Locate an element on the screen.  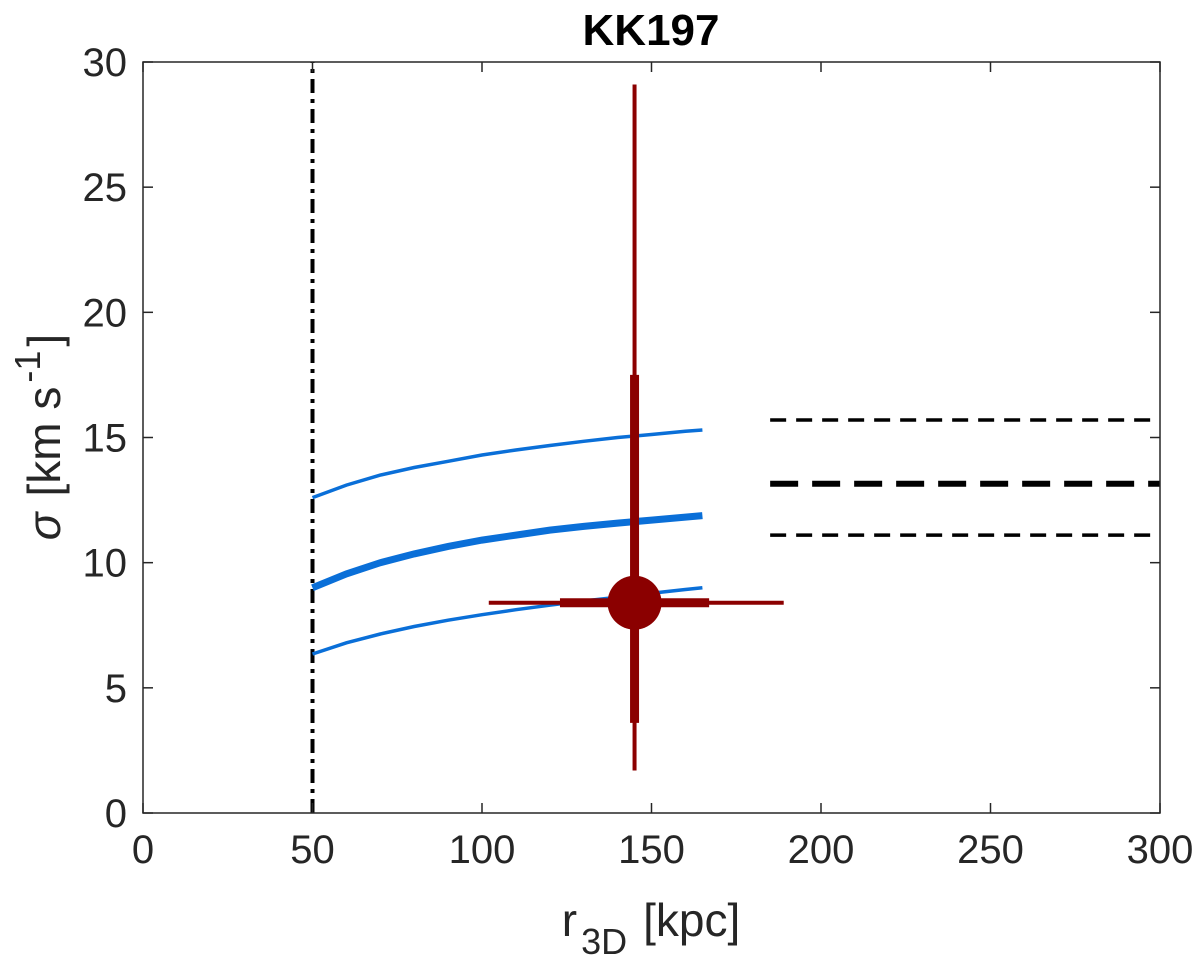
x-tick-label: 0 is located at coordinates (143, 850).